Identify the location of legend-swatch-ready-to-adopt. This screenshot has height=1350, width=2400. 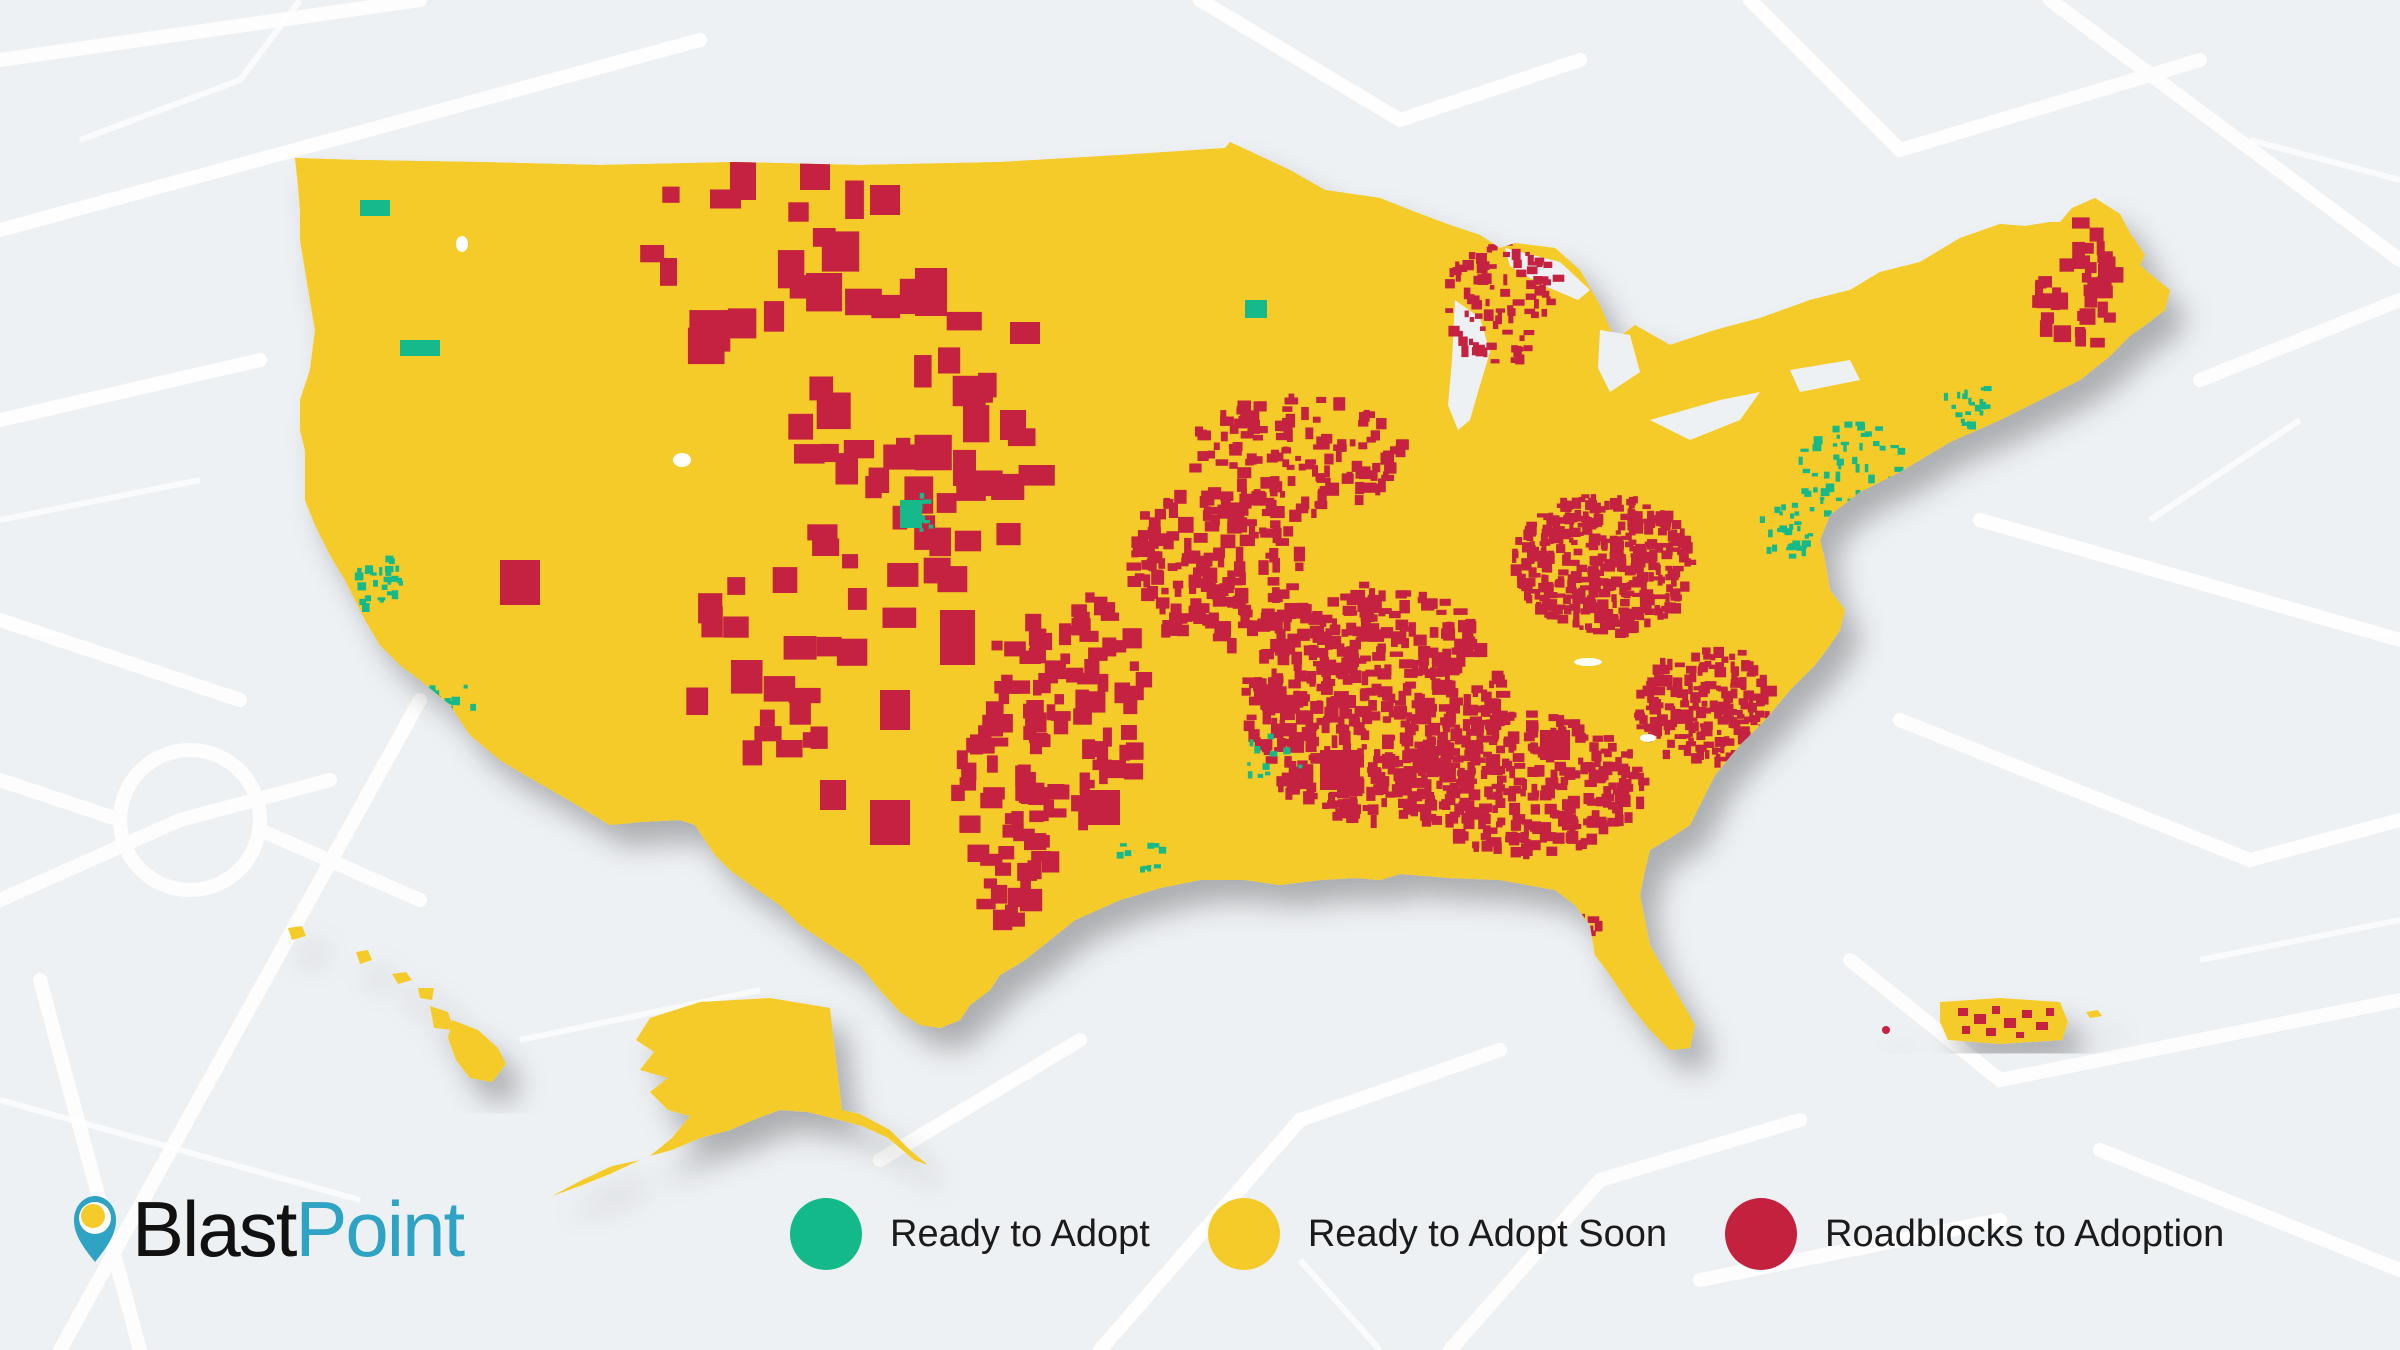
(826, 1234).